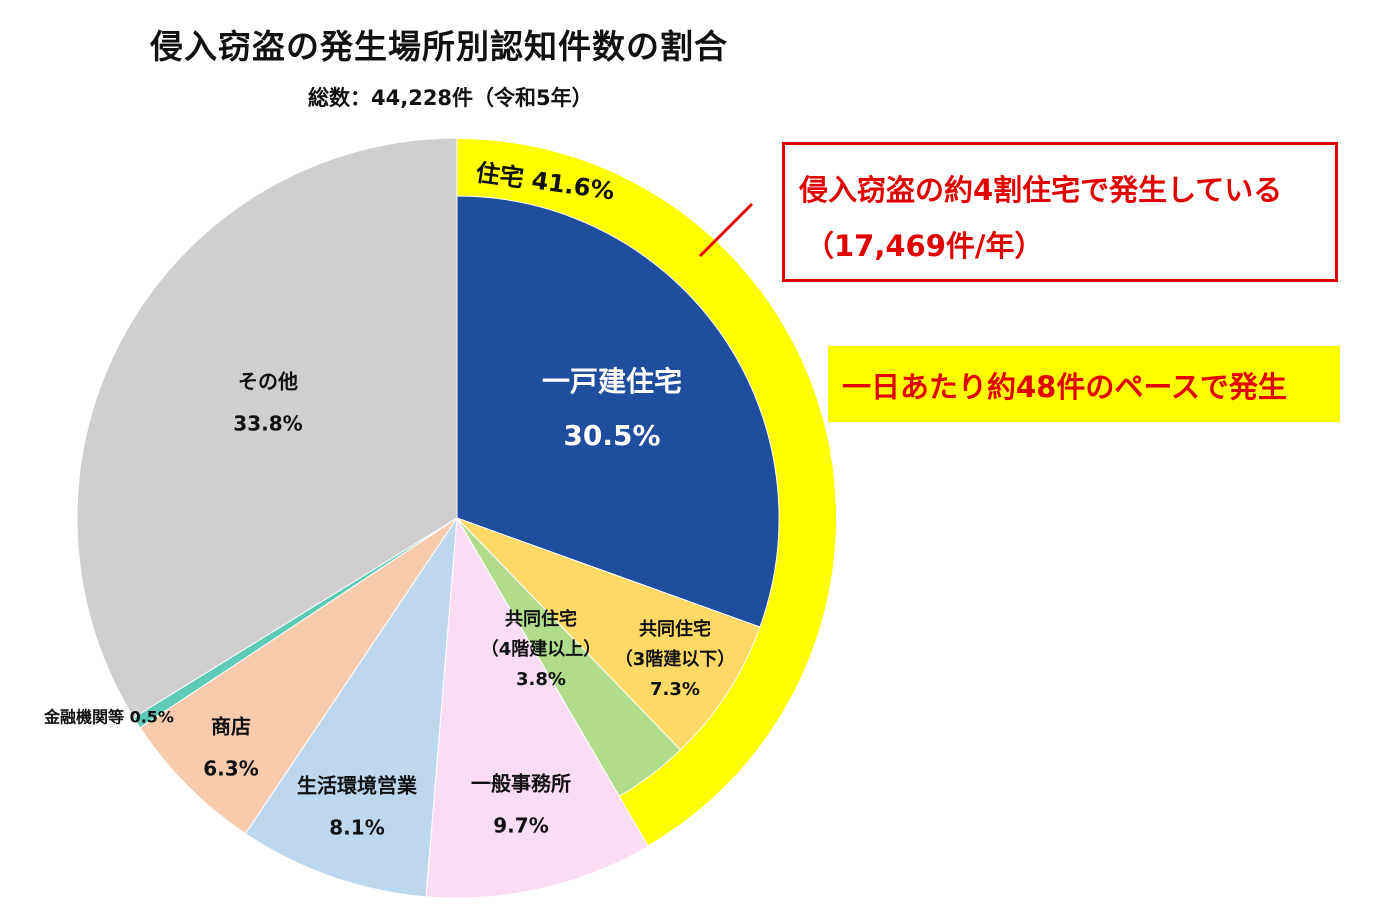 This screenshot has width=1375, height=914. I want to click on pie-value-一戸建住宅: 30.5%, so click(611, 435).